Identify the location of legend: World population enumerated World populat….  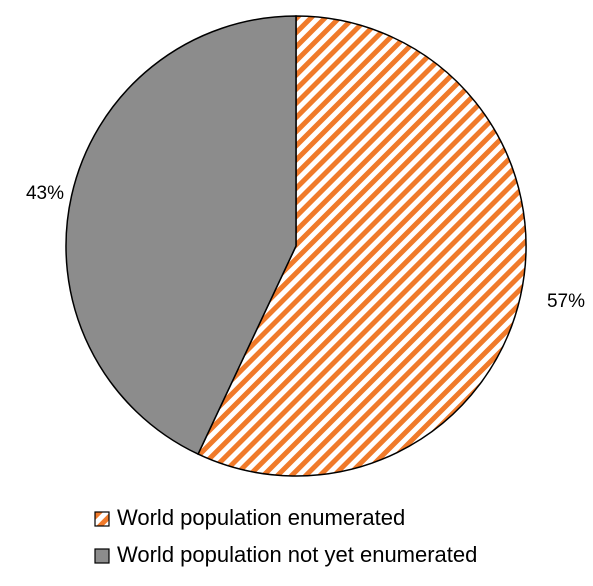
(285, 536).